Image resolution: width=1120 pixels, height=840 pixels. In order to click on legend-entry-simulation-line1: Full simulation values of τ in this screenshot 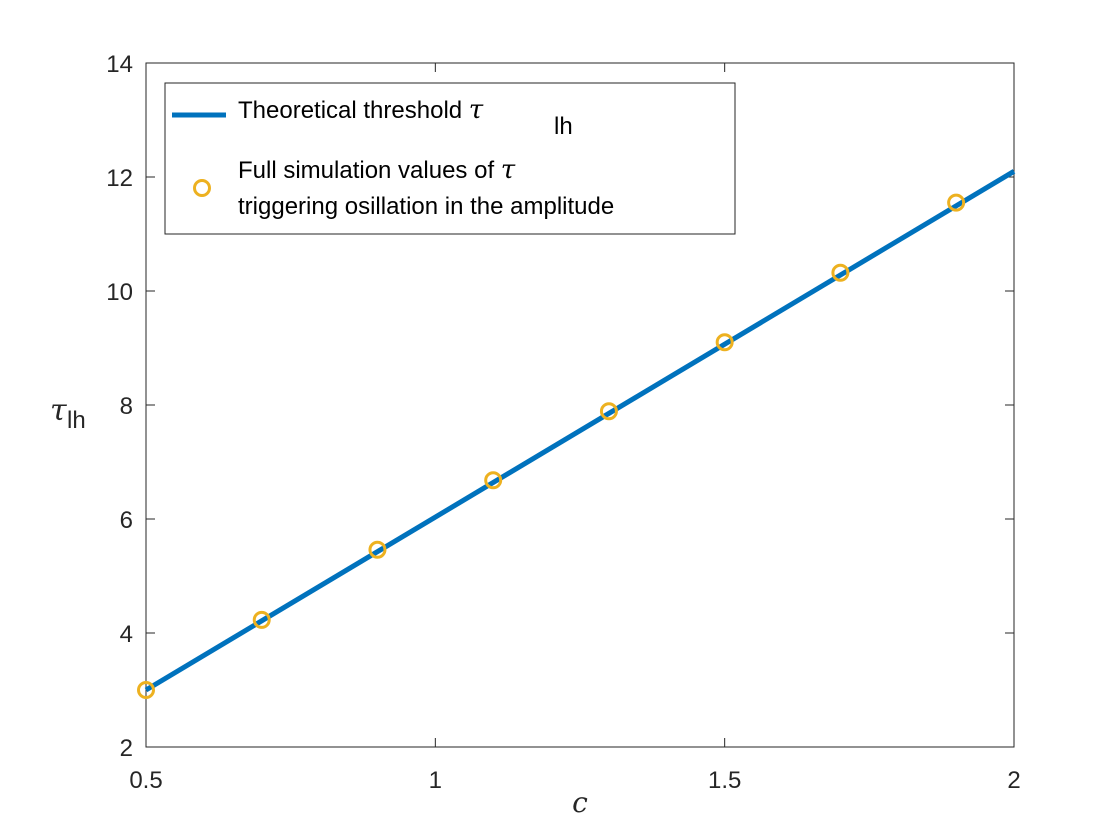, I will do `click(377, 170)`.